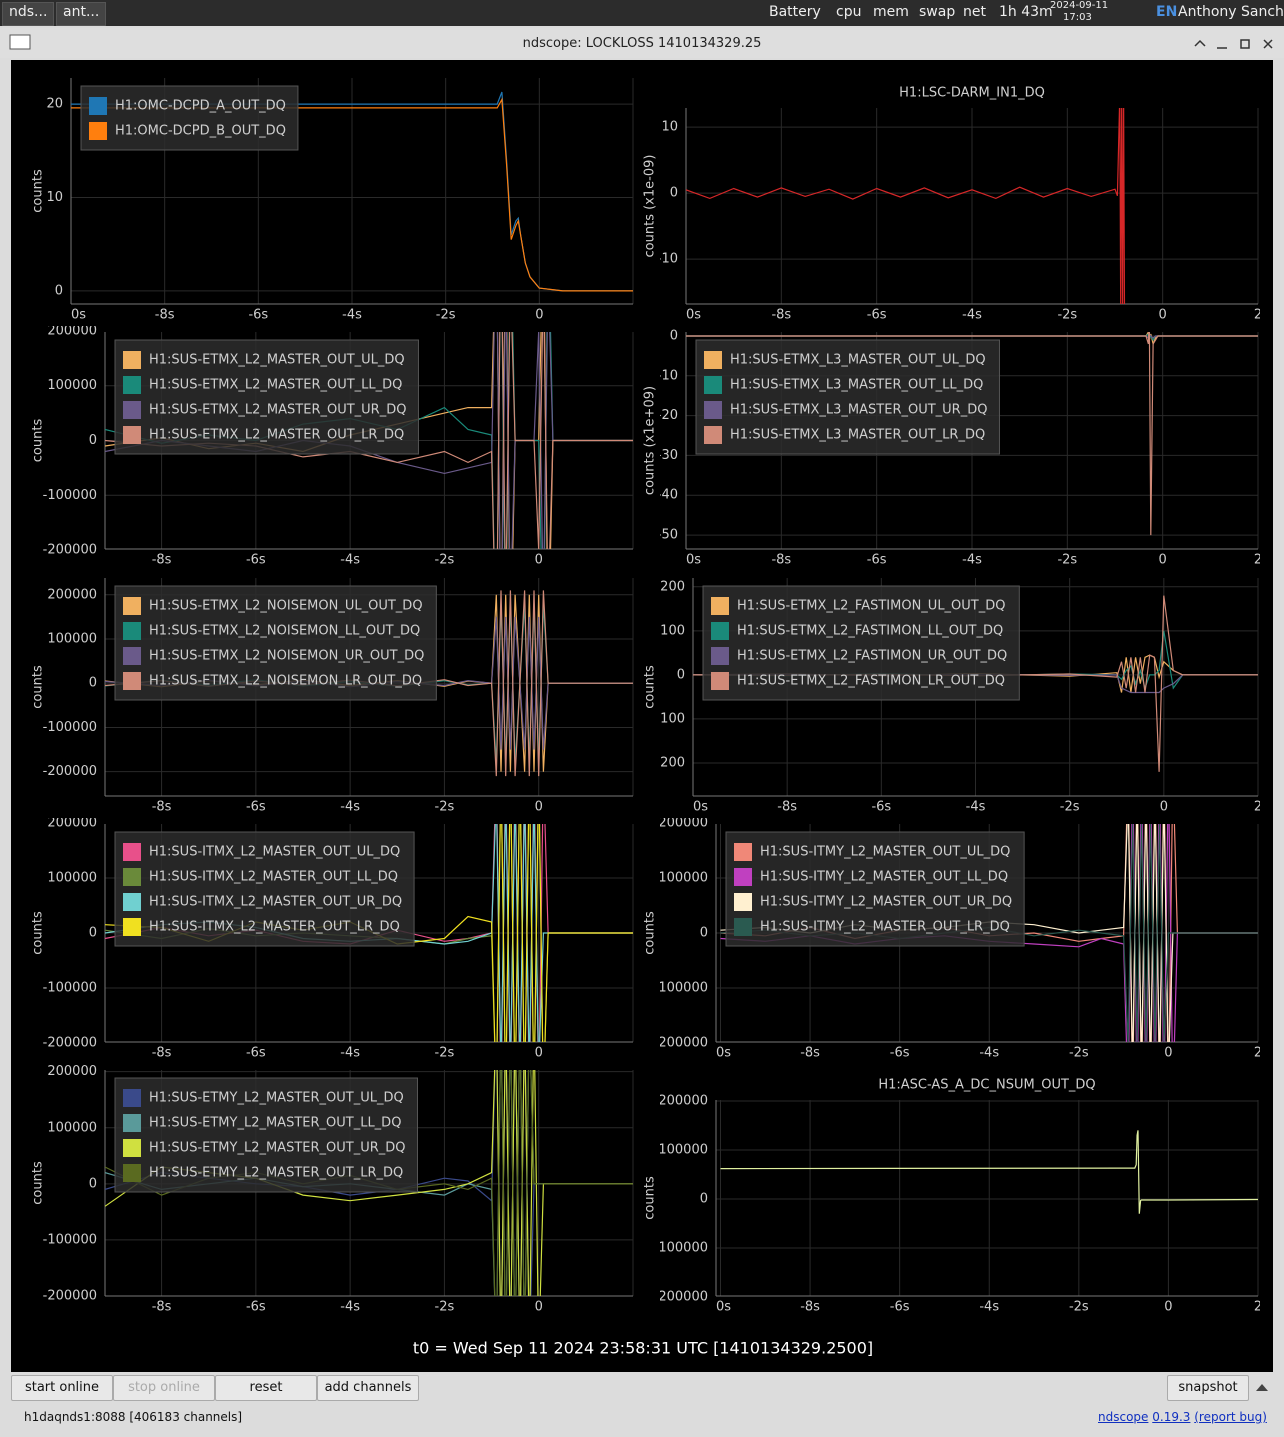 The height and width of the screenshot is (1437, 1284). What do you see at coordinates (276, 1173) in the screenshot?
I see `legend-label: H1:SUS-ETMY_L2_MASTER_OUT_LR_DQ` at bounding box center [276, 1173].